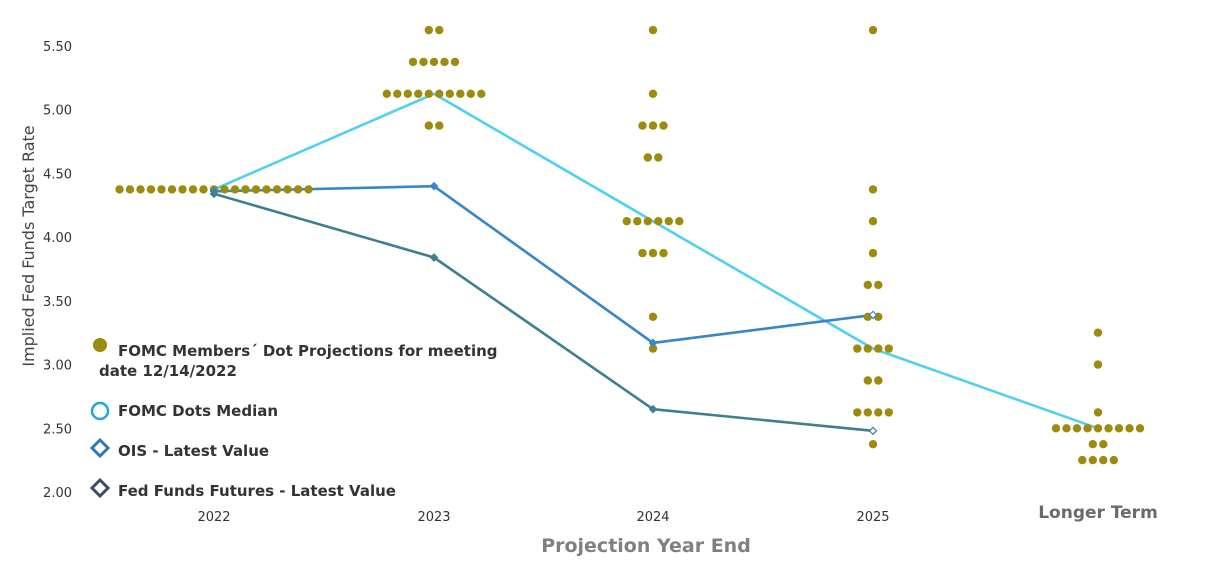 This screenshot has width=1216, height=570. I want to click on legend-swatch-ois, so click(100, 448).